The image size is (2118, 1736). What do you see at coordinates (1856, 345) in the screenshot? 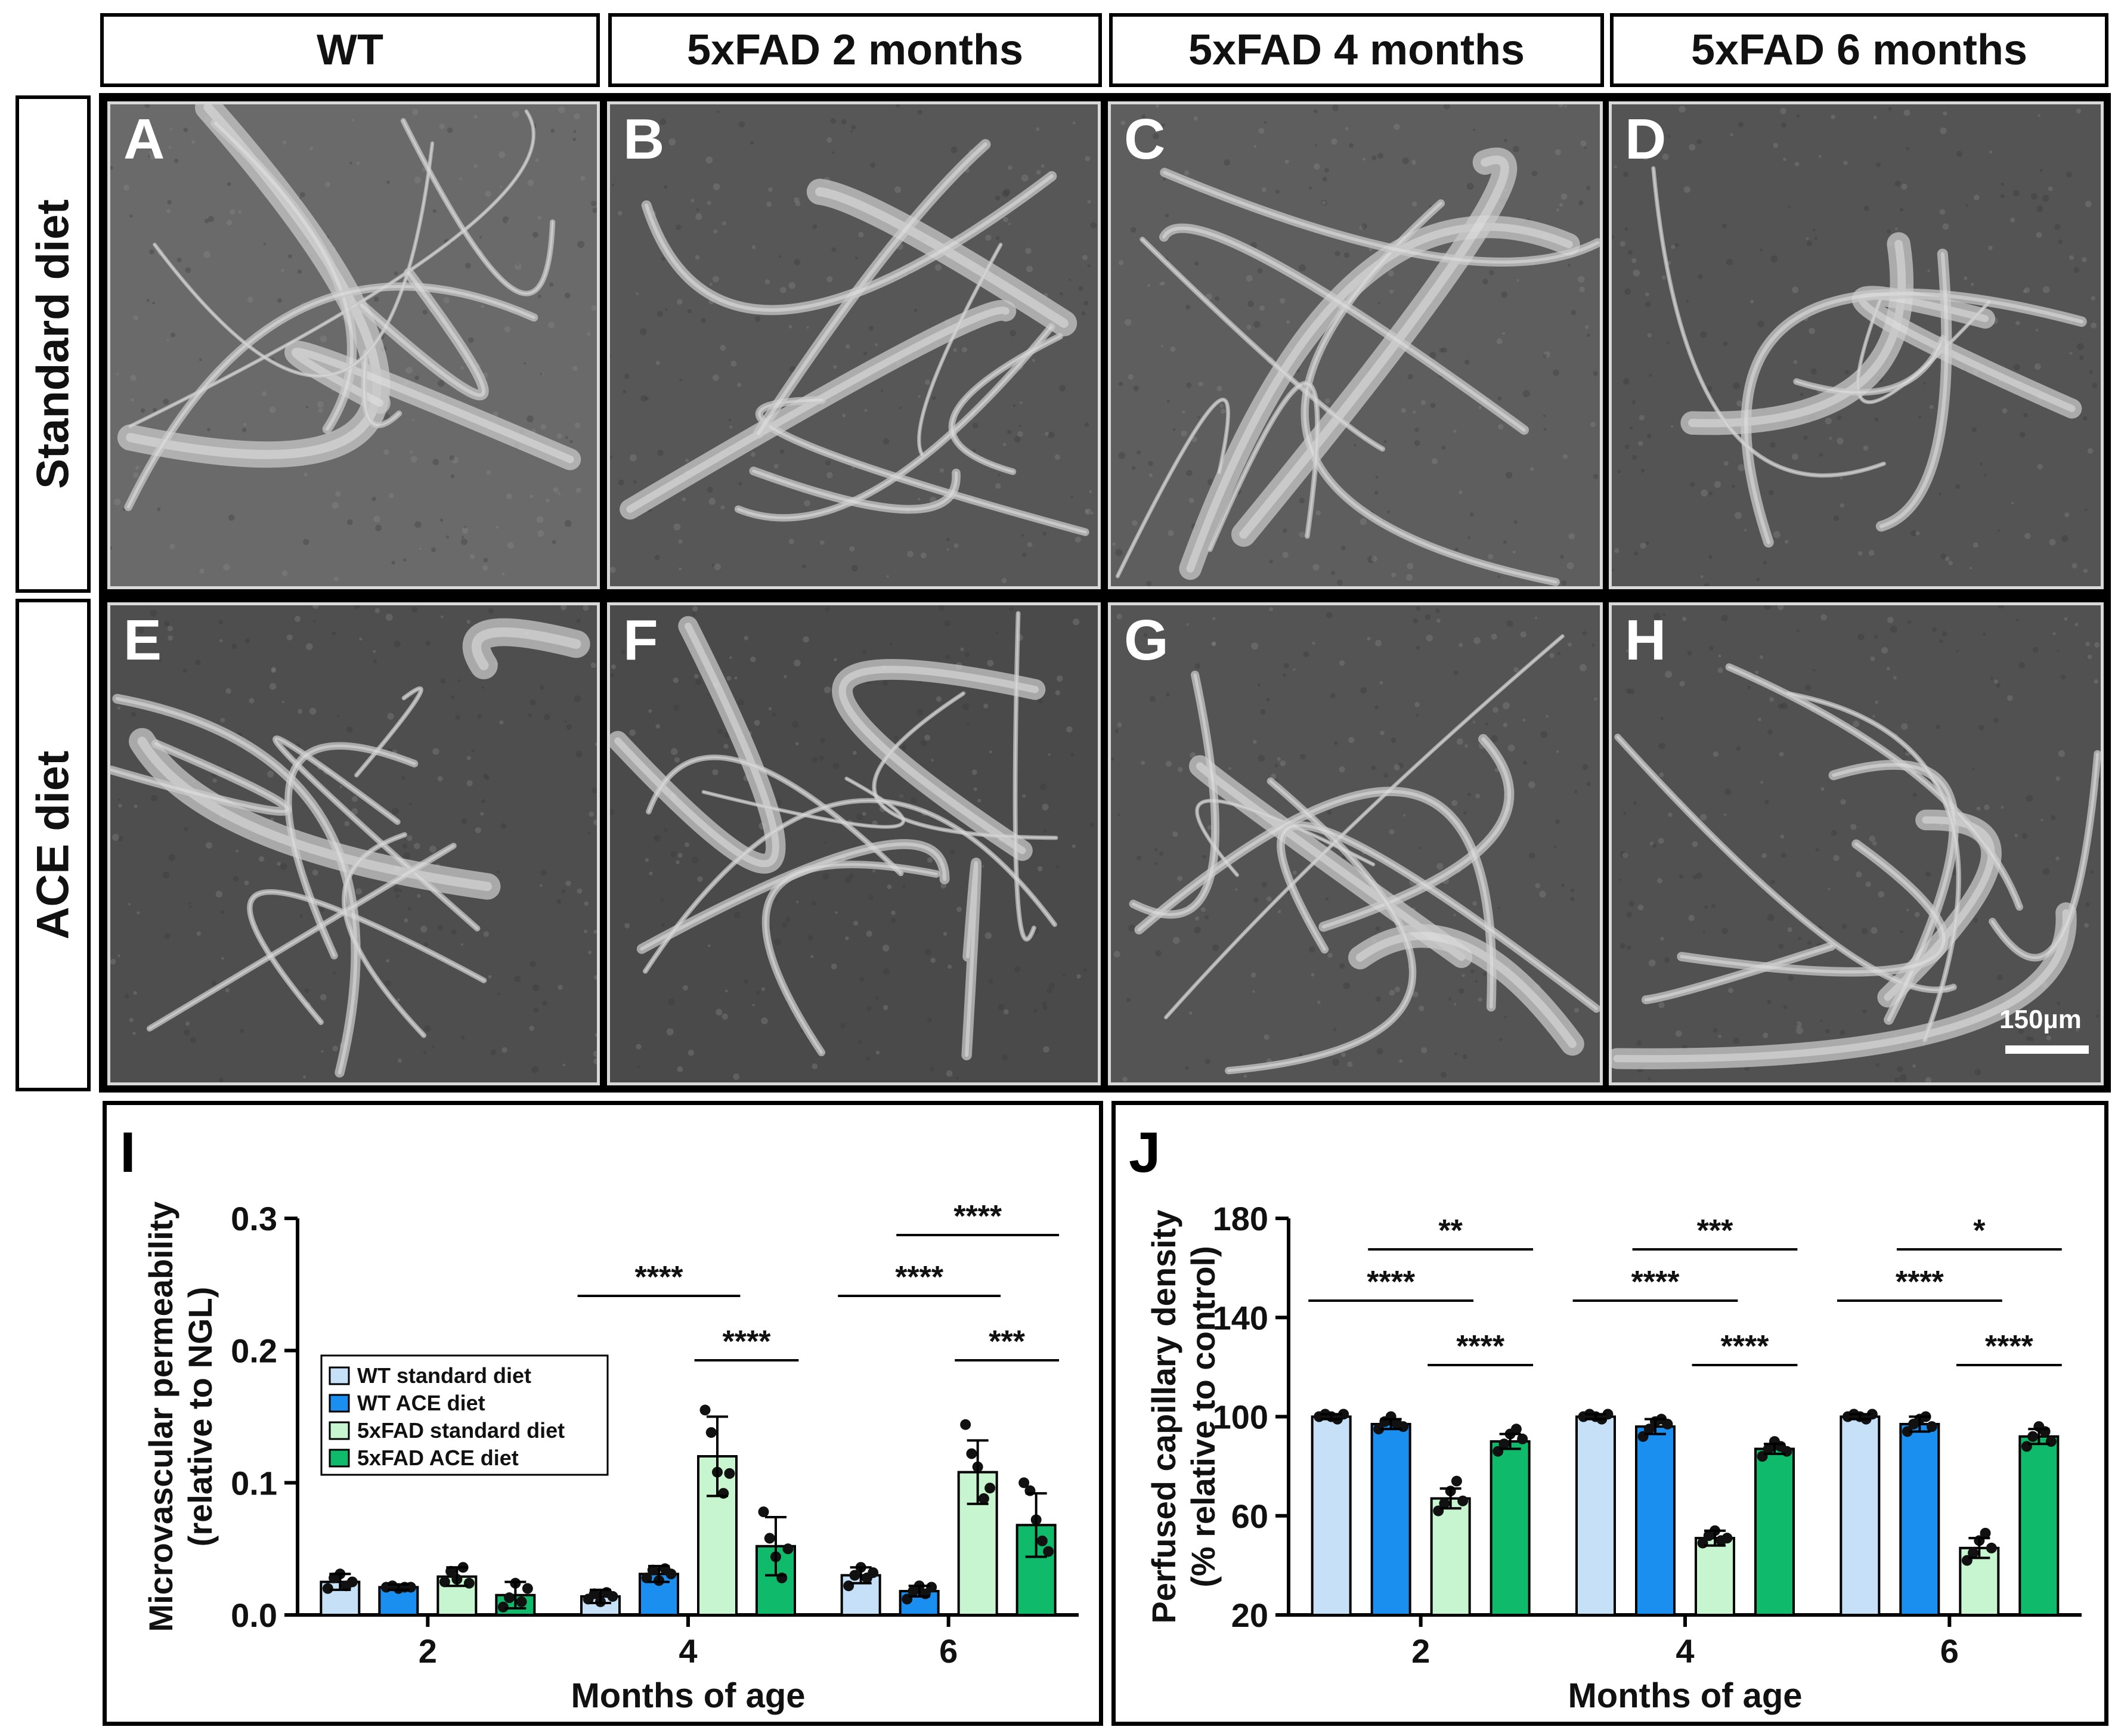
I see `micrograph-panel-d: D` at bounding box center [1856, 345].